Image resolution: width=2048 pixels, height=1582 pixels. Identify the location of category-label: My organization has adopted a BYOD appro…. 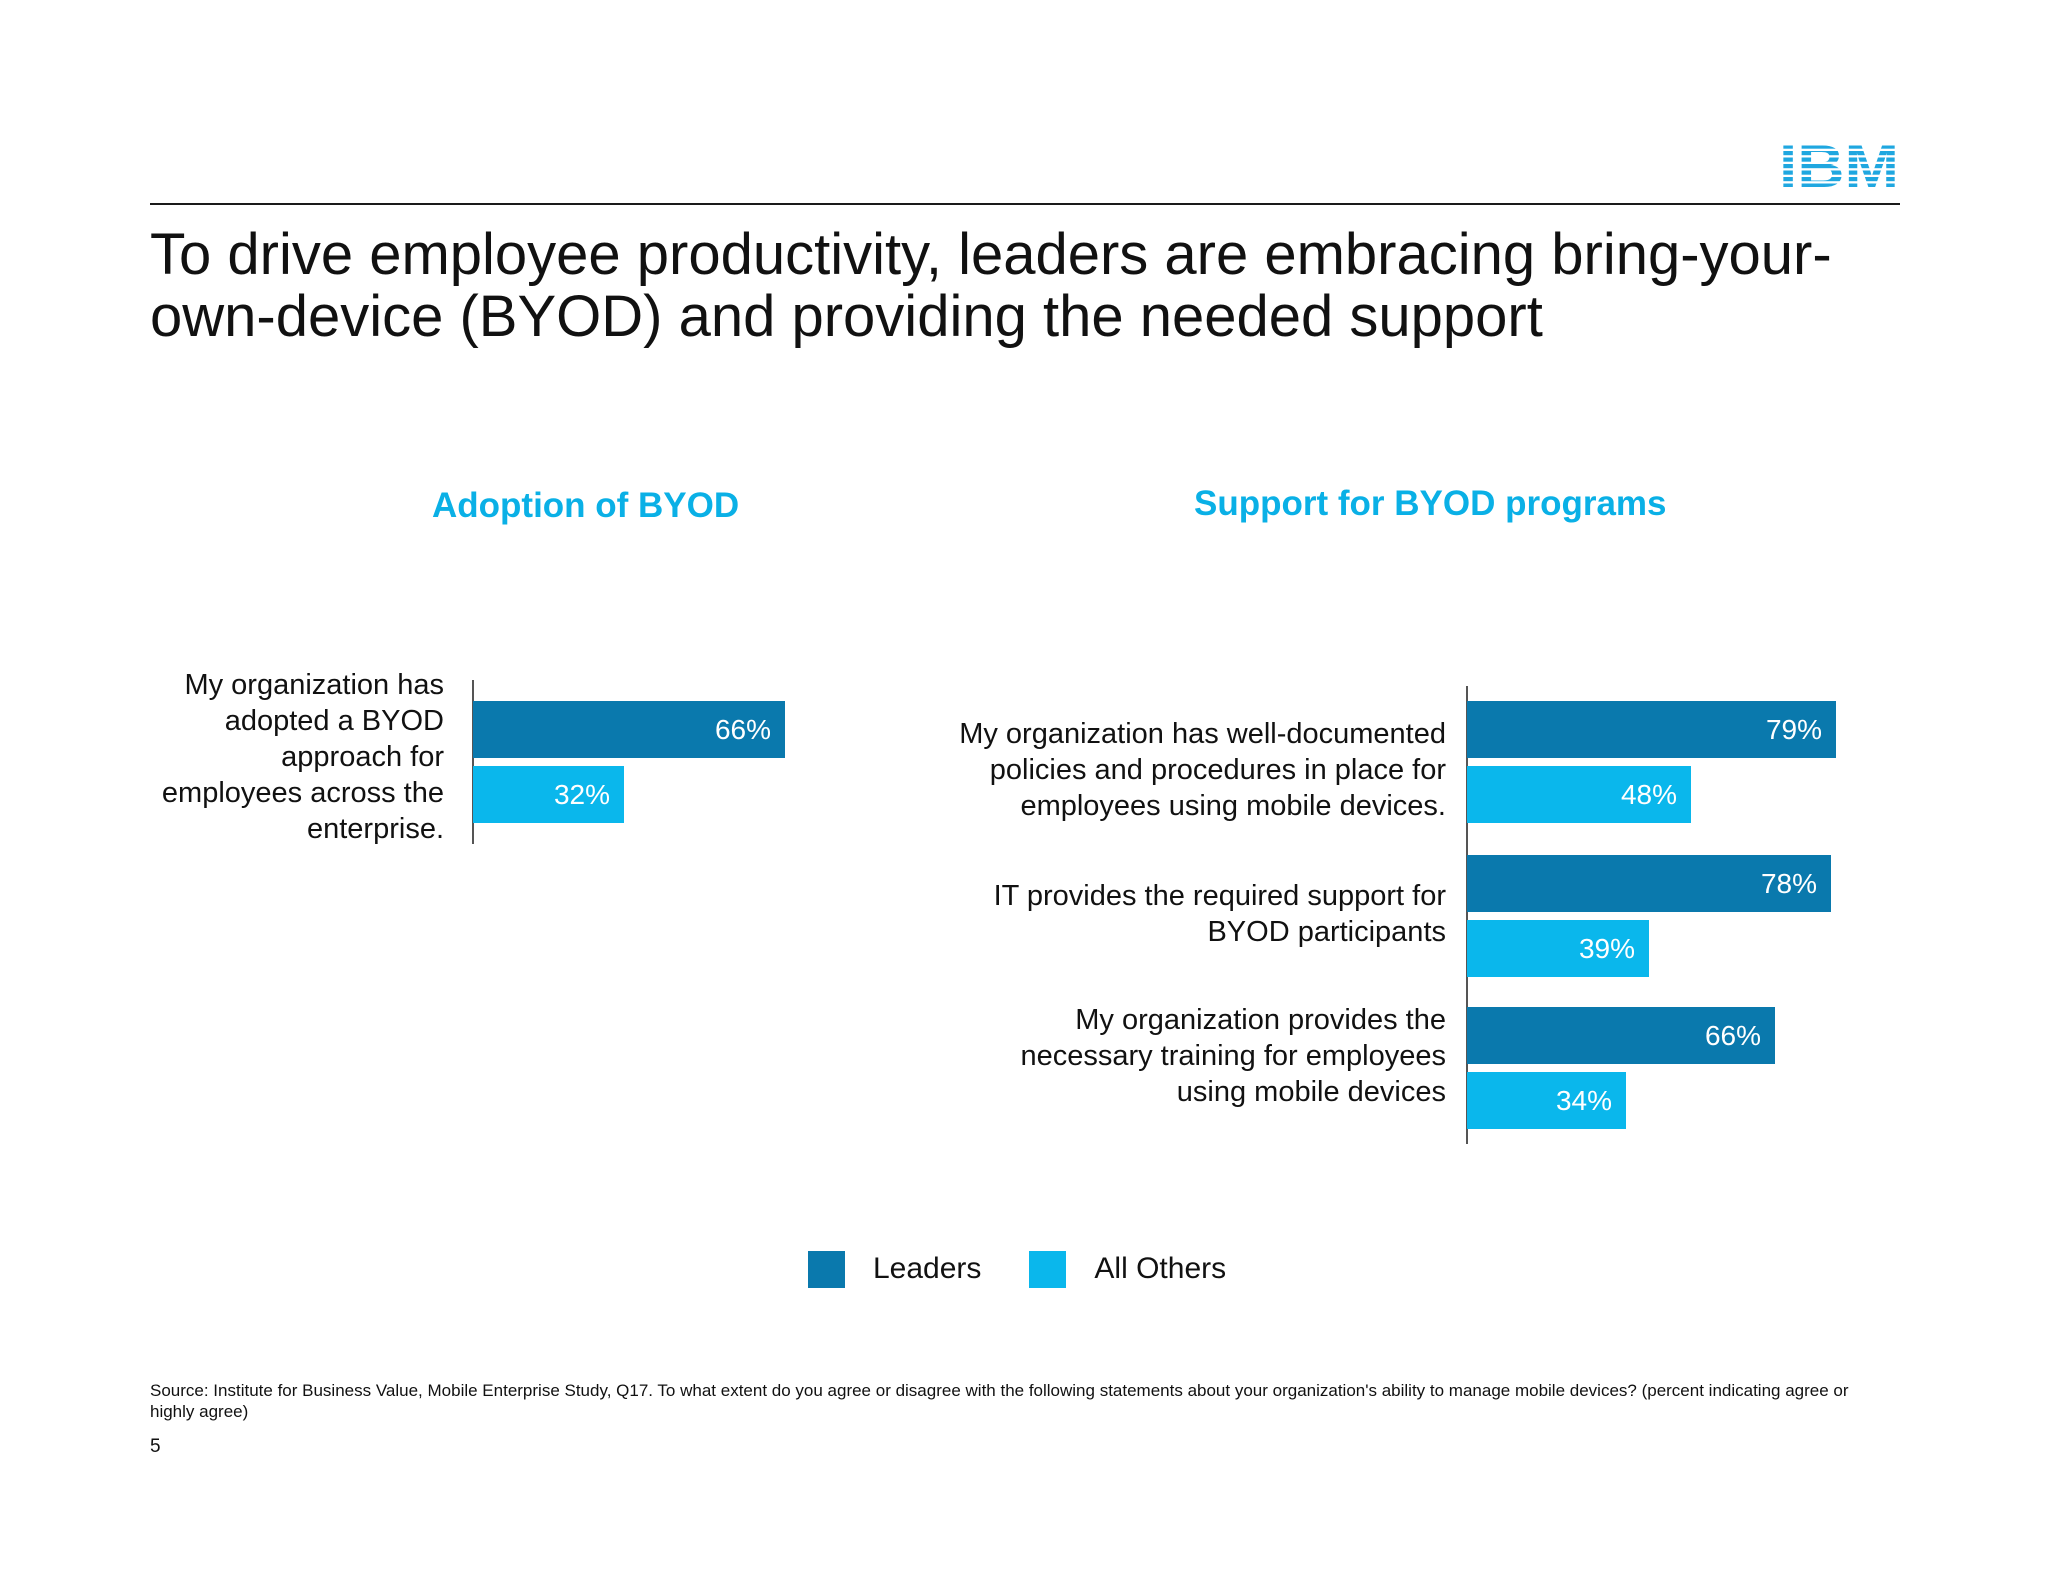
(302, 757).